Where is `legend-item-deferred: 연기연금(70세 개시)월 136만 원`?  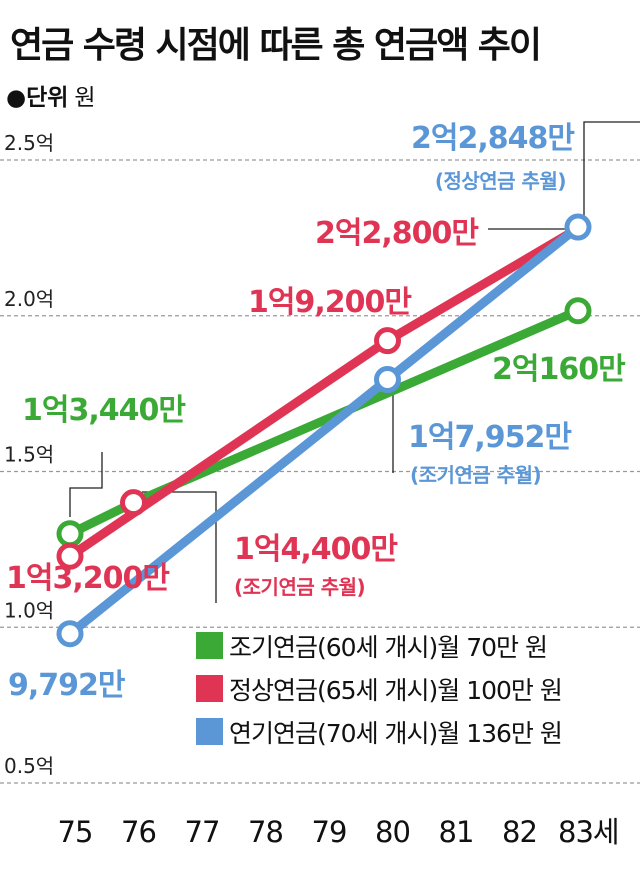 legend-item-deferred: 연기연금(70세 개시)월 136만 원 is located at coordinates (379, 731).